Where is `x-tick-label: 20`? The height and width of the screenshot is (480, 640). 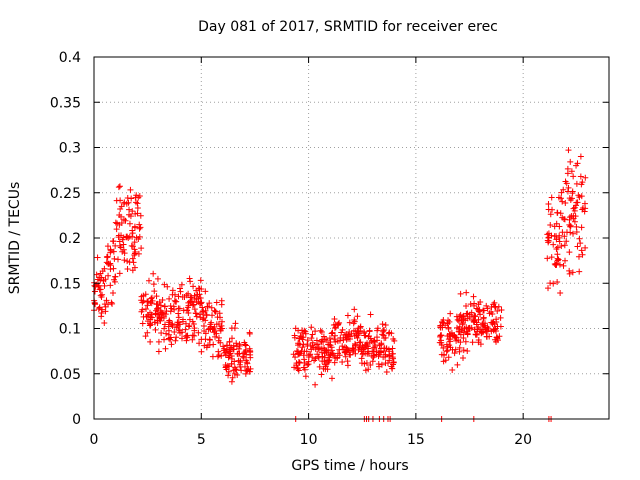
x-tick-label: 20 is located at coordinates (523, 440).